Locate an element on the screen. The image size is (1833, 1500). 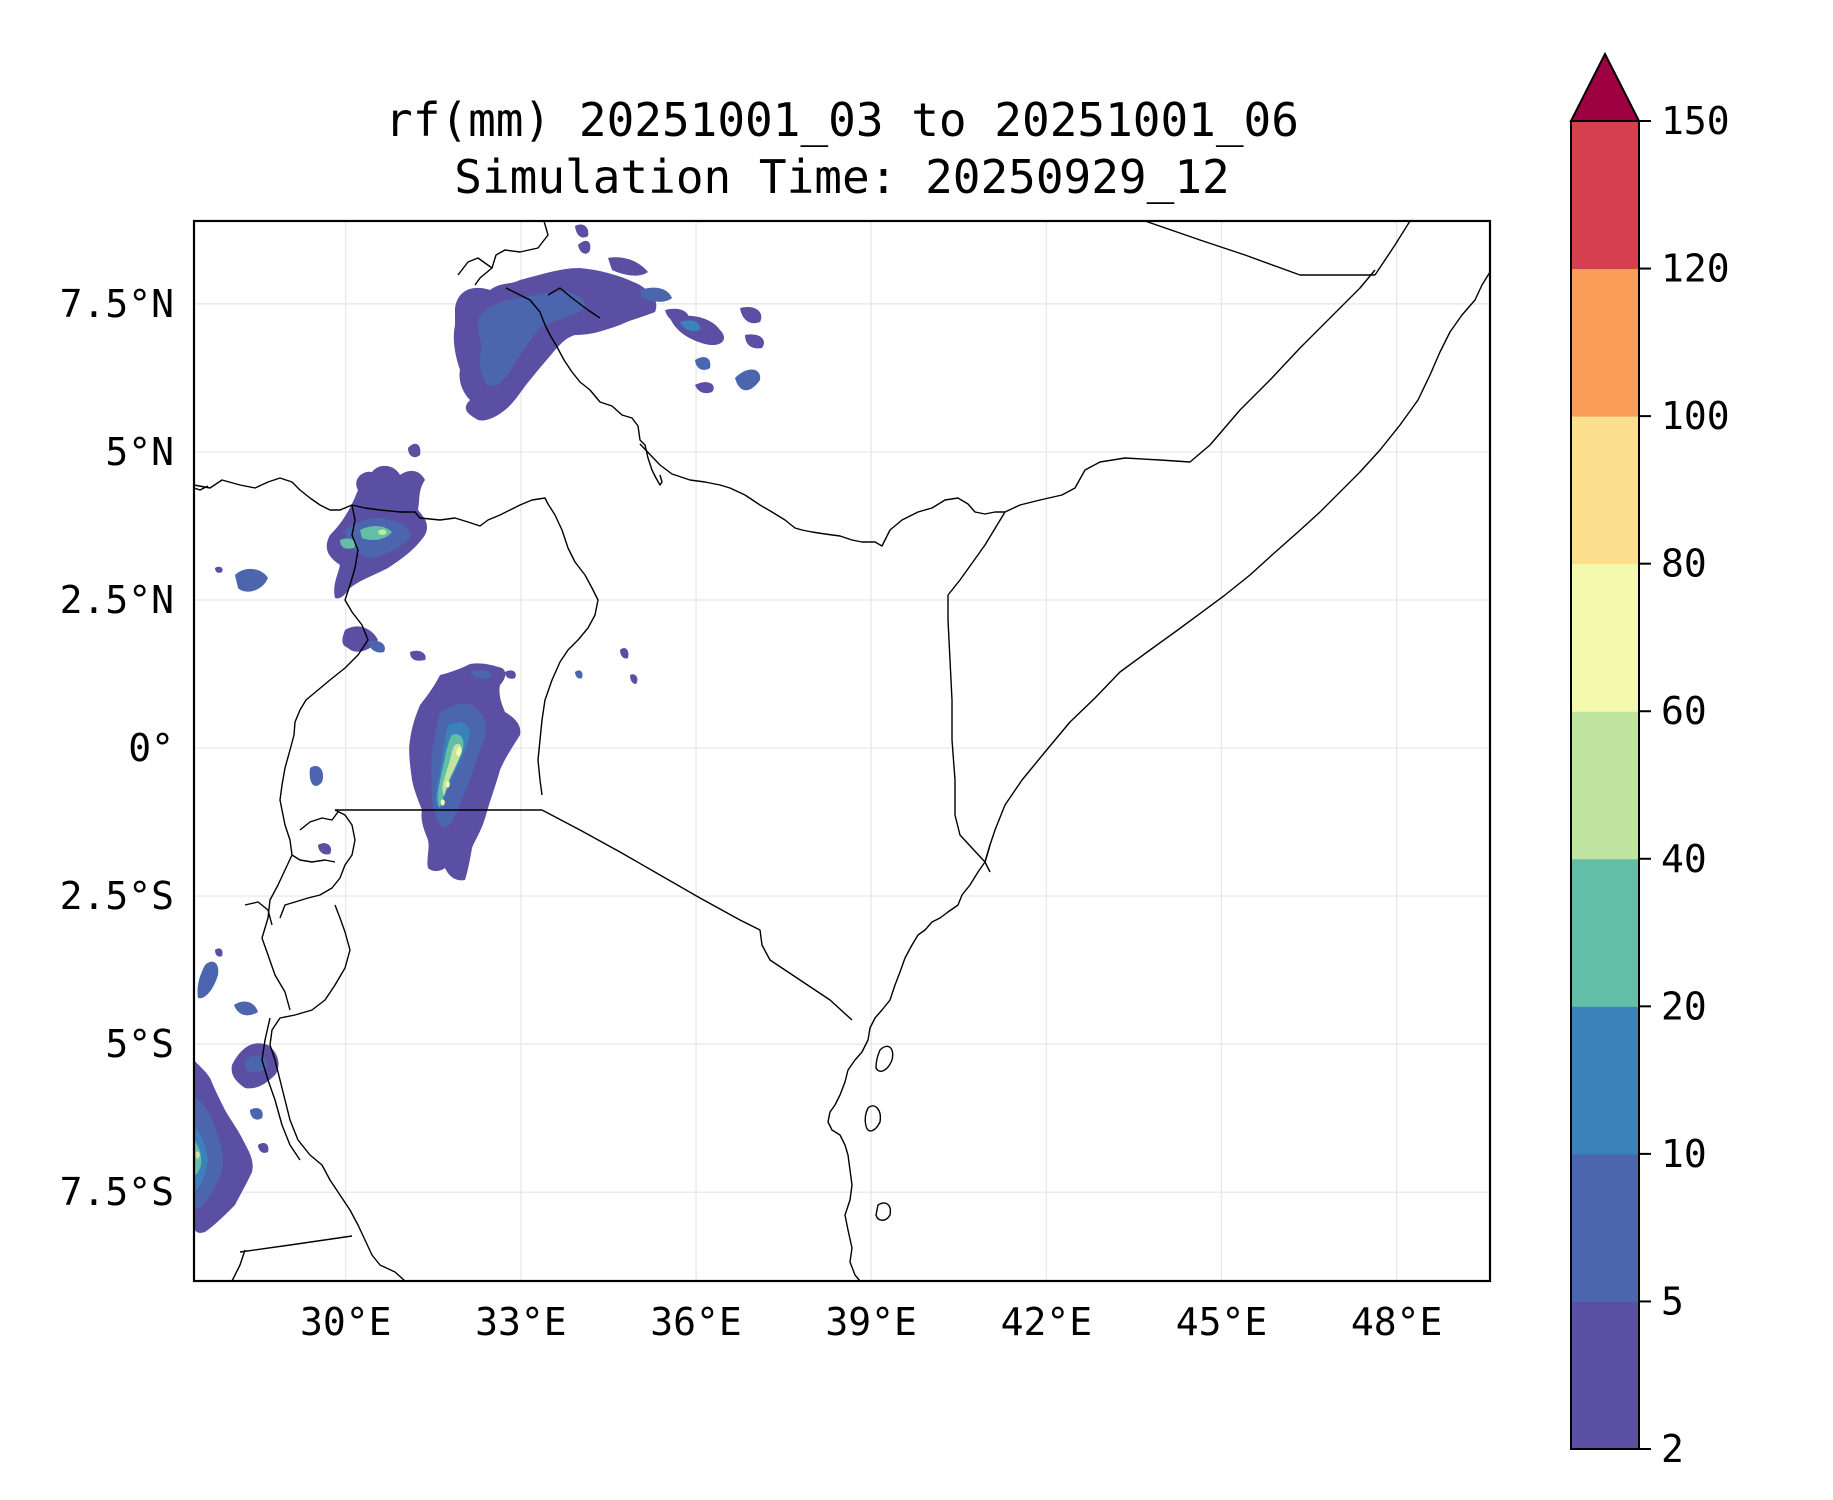
colorbar: 2 5 10 20 40 60 80 100 120 150 is located at coordinates (1649, 761).